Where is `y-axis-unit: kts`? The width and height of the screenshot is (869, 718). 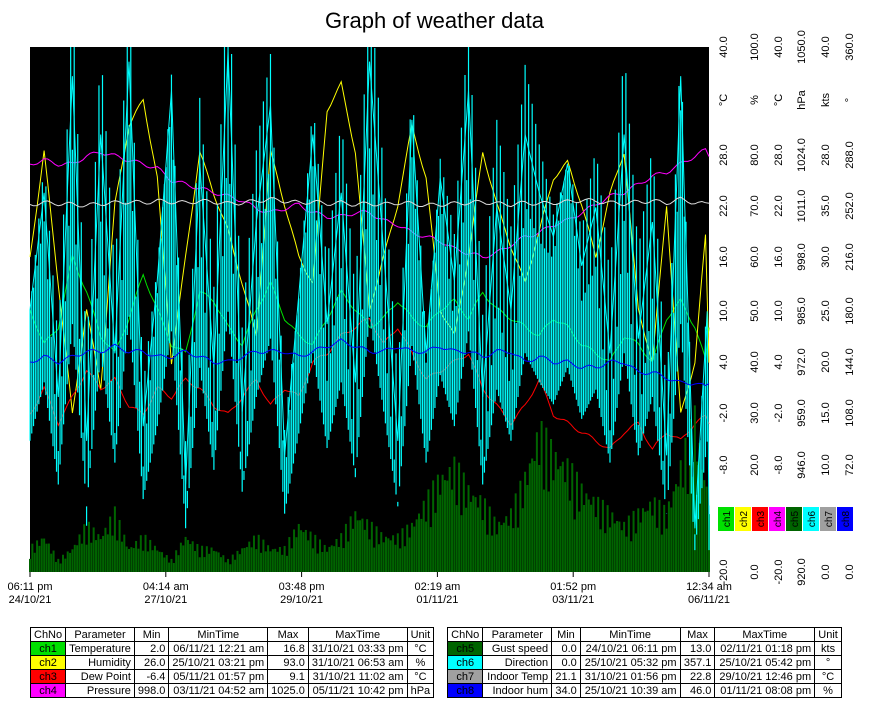
y-axis-unit: kts is located at coordinates (826, 99).